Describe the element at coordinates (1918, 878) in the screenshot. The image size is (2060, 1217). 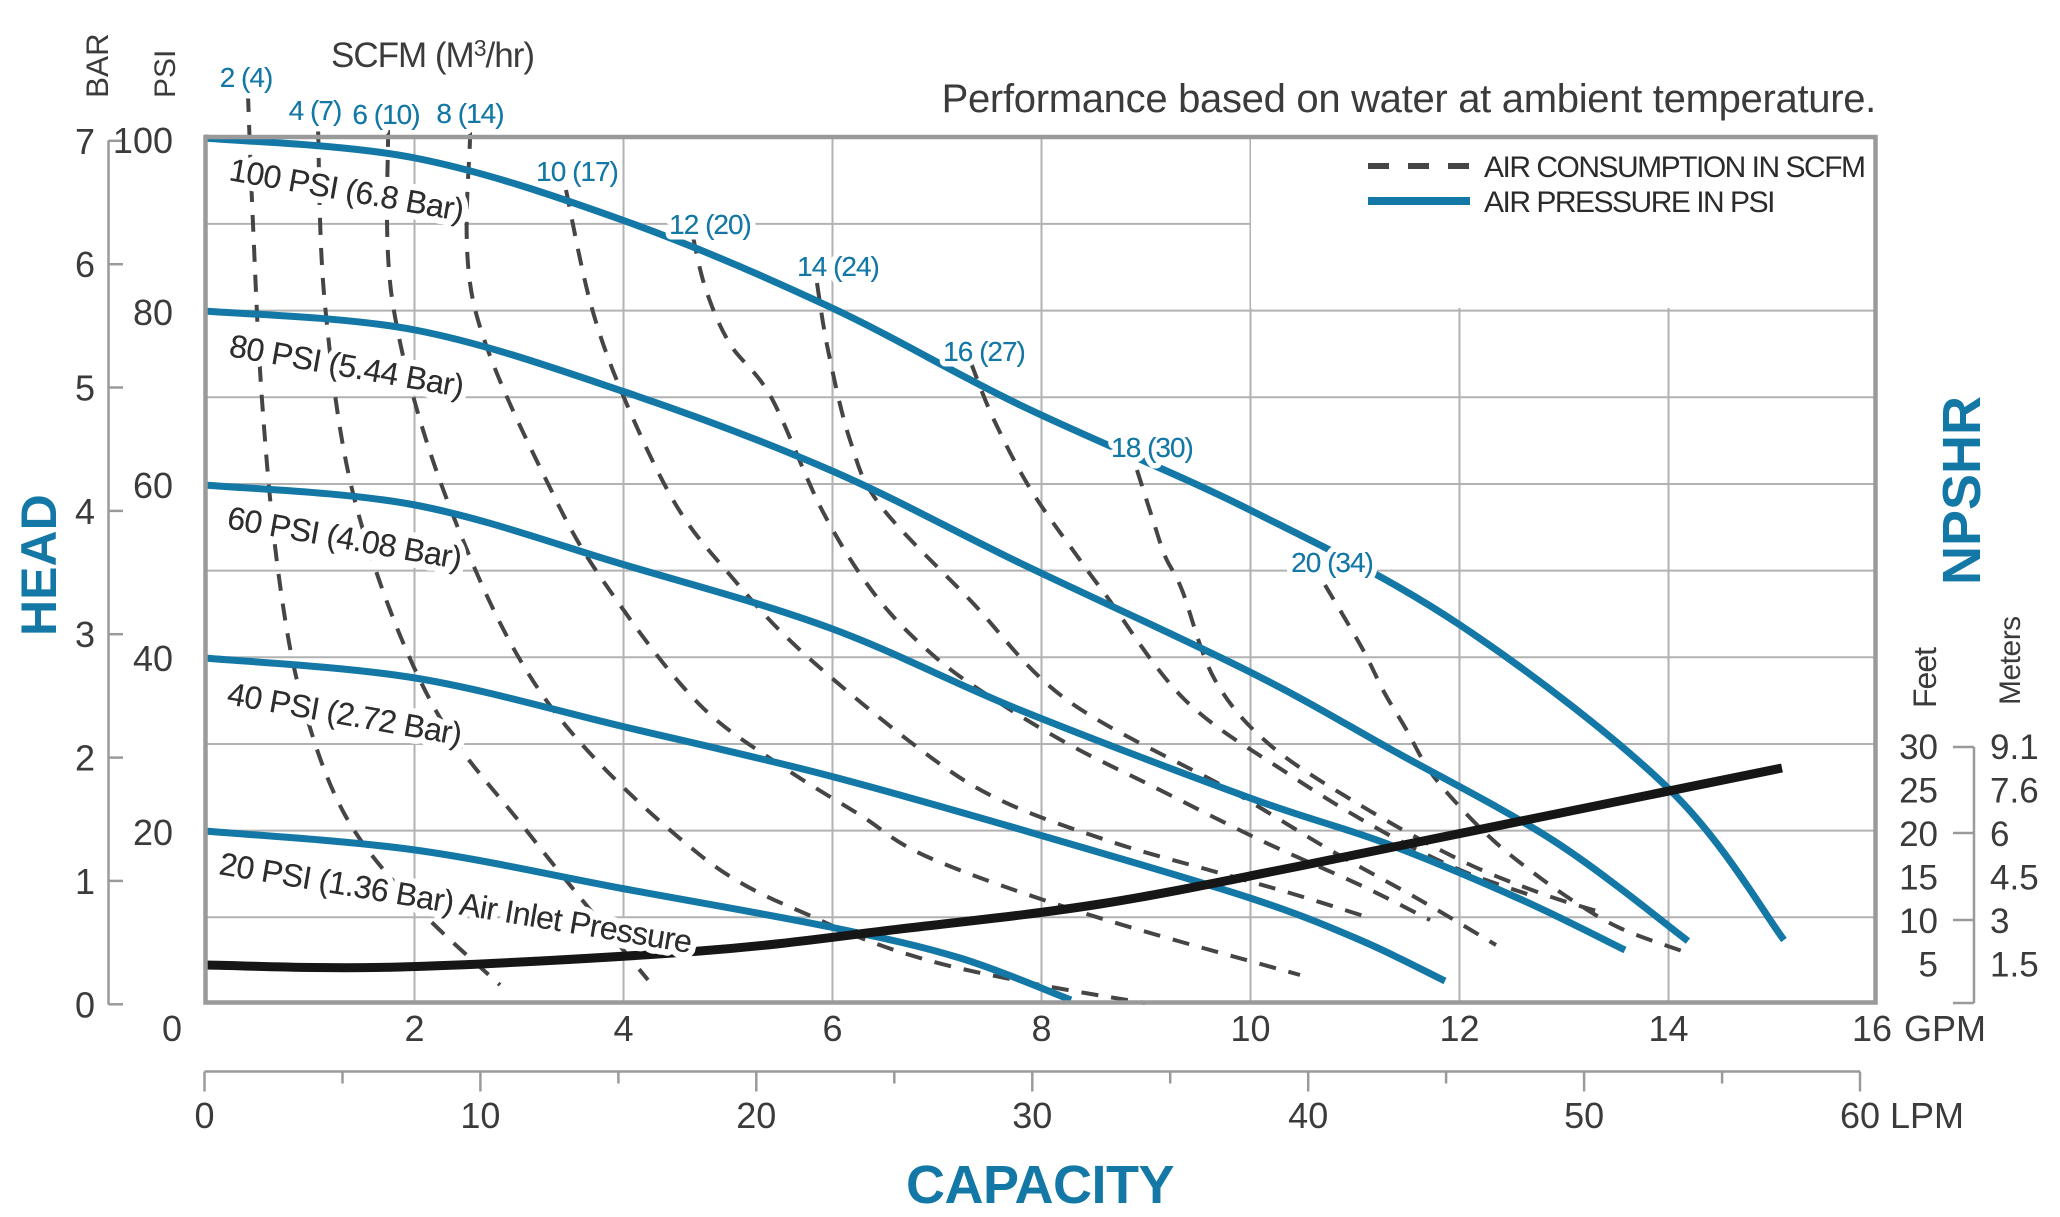
I see `svg-text: 15` at that location.